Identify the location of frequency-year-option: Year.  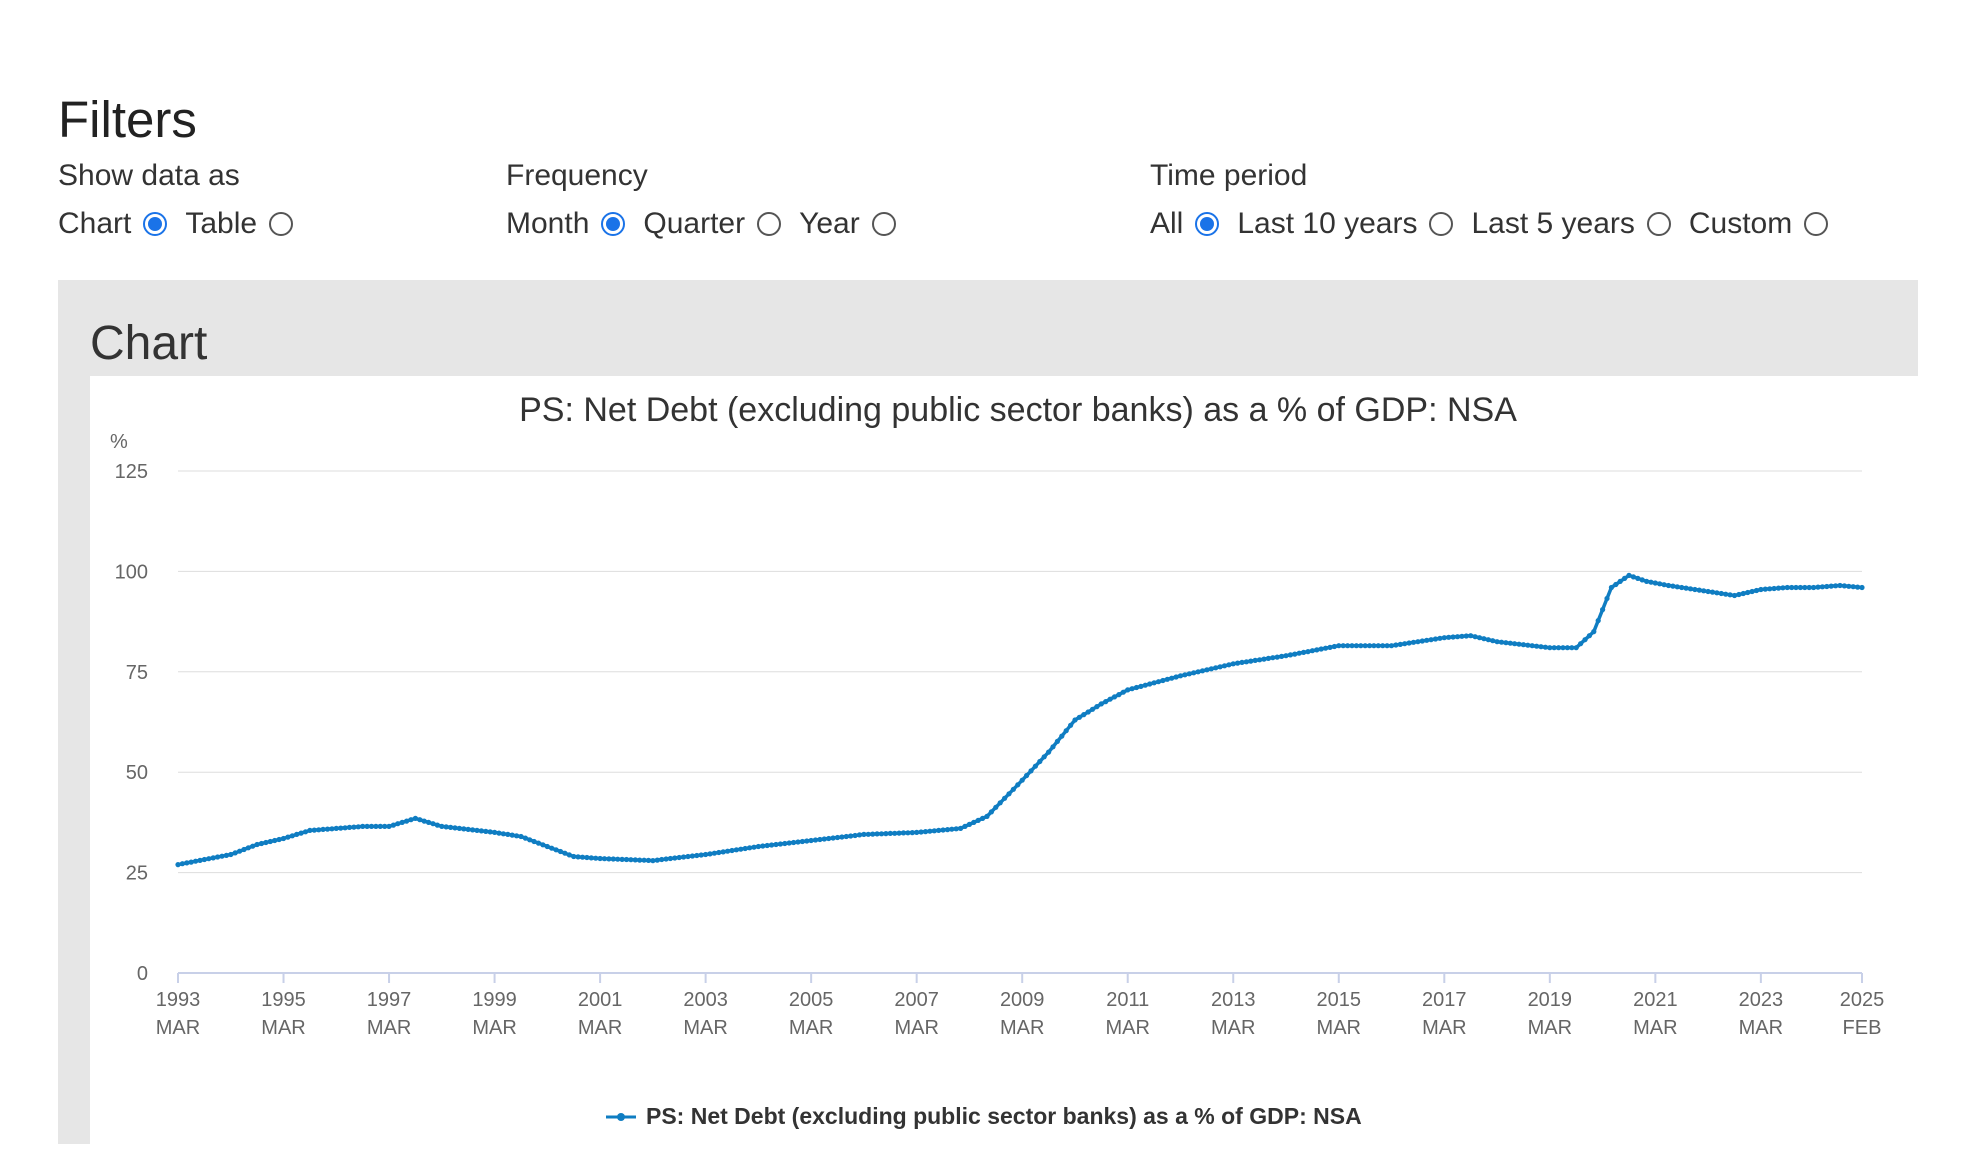
(847, 224).